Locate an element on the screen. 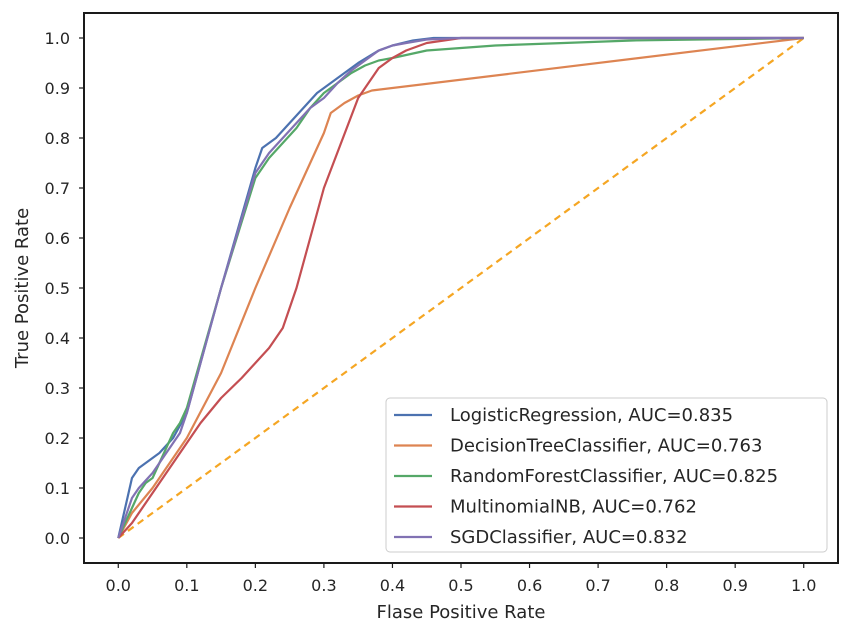 The height and width of the screenshot is (636, 850). x-axis-label: Flase Positive Rate is located at coordinates (461, 612).